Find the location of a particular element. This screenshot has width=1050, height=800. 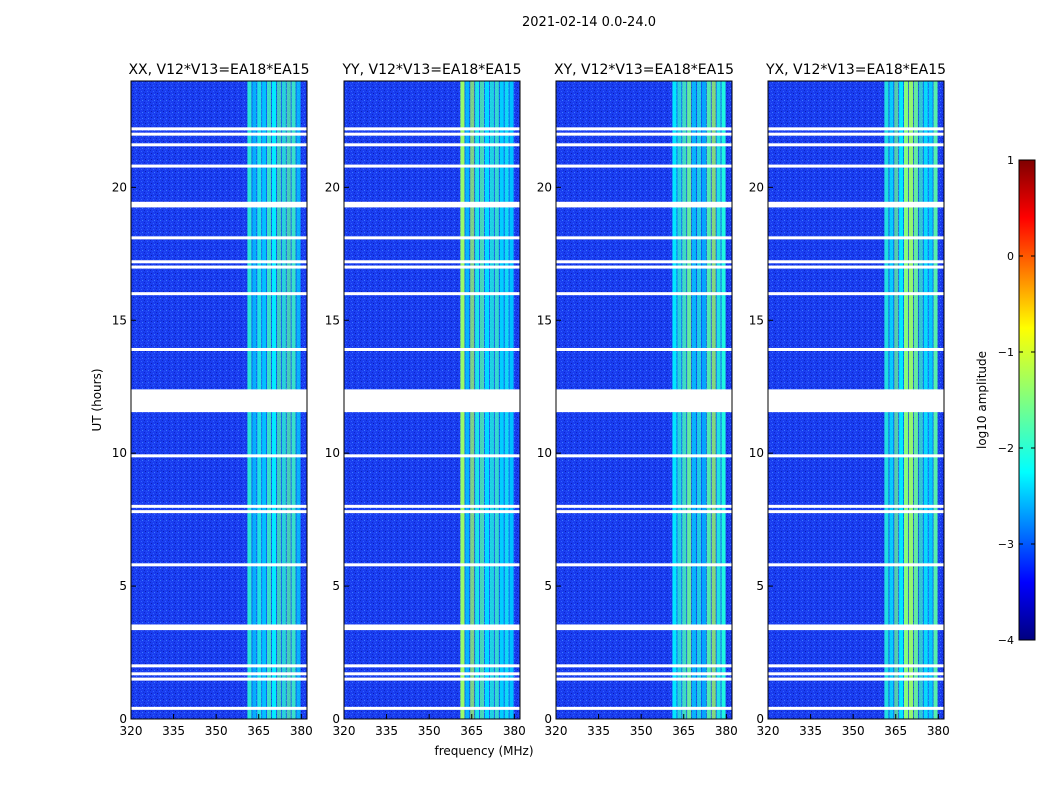

colorbar: 1 0 −1 −2 −3 −4 log10 amplitude is located at coordinates (1005, 400).